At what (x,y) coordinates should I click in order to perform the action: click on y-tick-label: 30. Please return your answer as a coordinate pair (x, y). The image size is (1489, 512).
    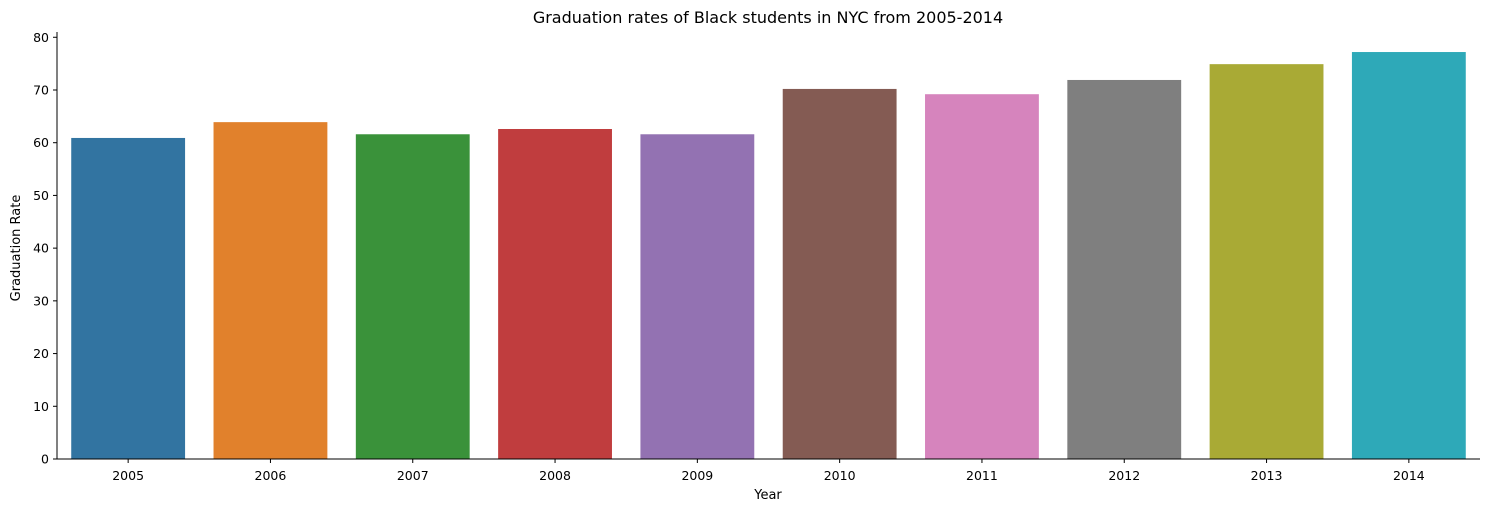
    Looking at the image, I should click on (41, 300).